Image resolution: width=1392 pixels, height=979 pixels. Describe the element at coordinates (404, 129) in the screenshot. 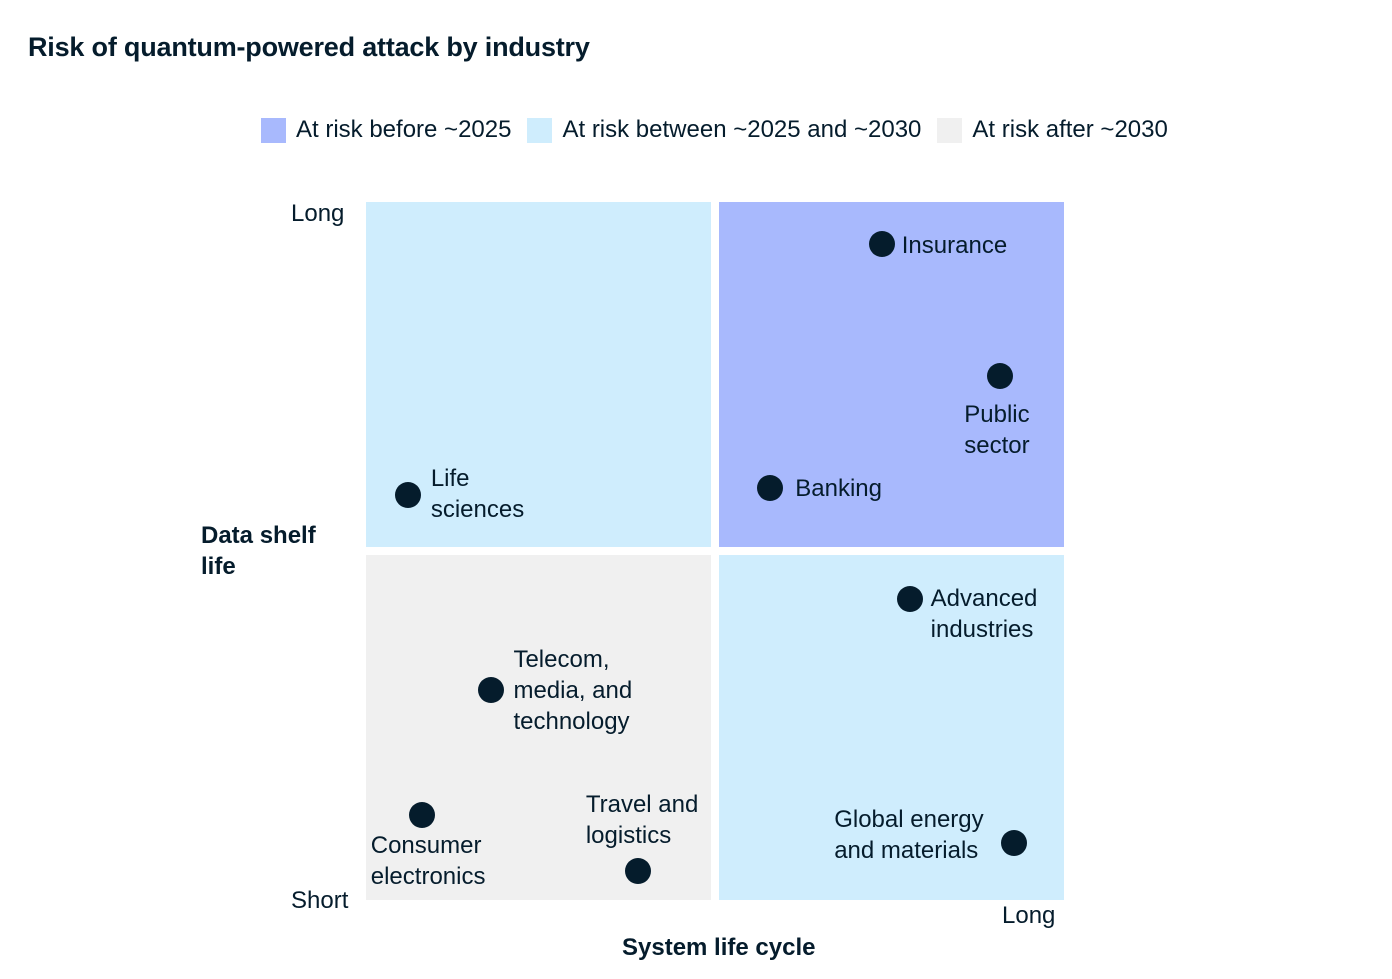

I see `legend-label: At risk before ~2025` at that location.